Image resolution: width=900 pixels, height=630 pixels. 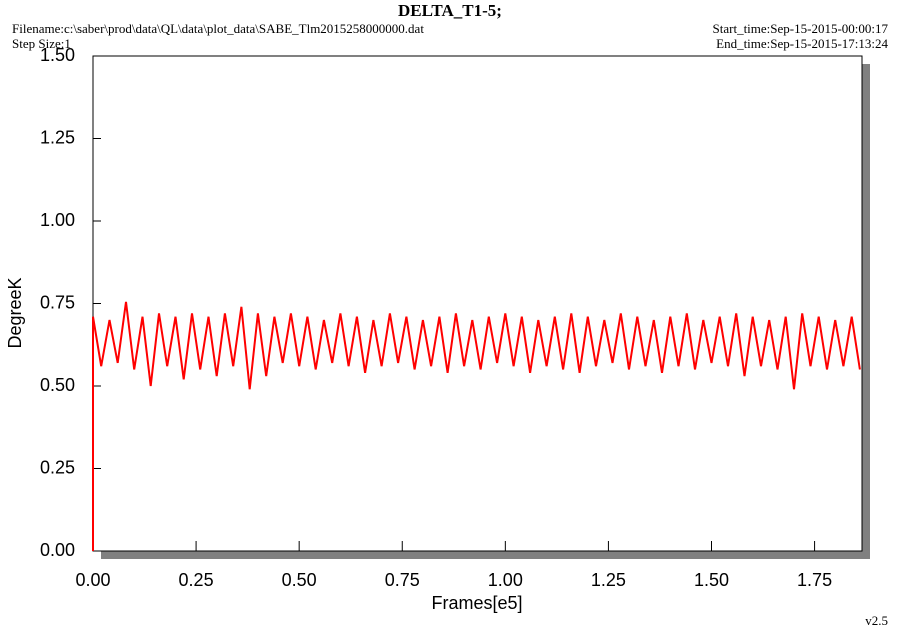 What do you see at coordinates (92, 580) in the screenshot?
I see `x-tick-label: 0.00` at bounding box center [92, 580].